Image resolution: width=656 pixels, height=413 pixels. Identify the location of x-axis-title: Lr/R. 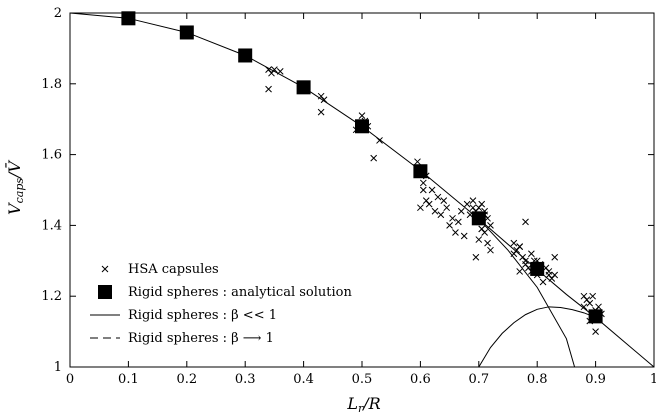
(363, 403).